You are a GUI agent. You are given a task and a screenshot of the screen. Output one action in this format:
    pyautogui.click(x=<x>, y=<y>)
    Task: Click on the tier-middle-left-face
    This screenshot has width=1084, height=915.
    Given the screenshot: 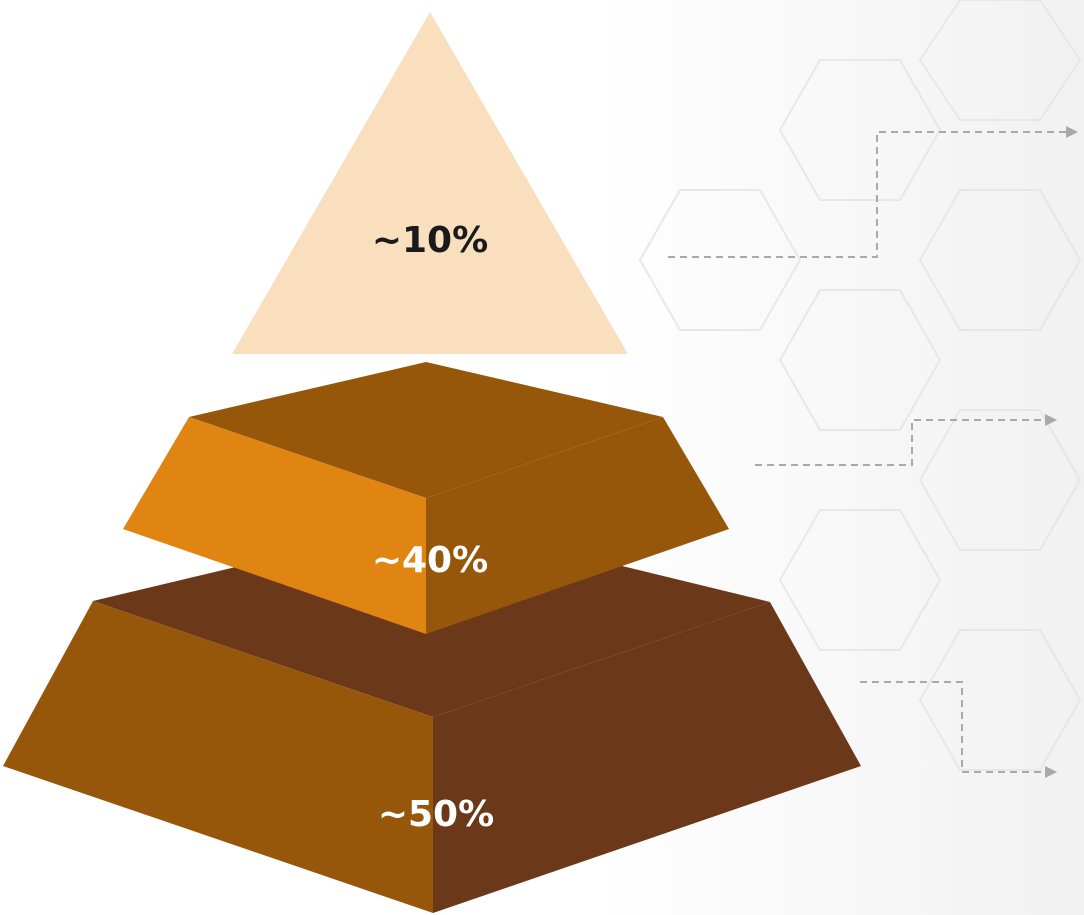 What is the action you would take?
    pyautogui.click(x=274, y=525)
    